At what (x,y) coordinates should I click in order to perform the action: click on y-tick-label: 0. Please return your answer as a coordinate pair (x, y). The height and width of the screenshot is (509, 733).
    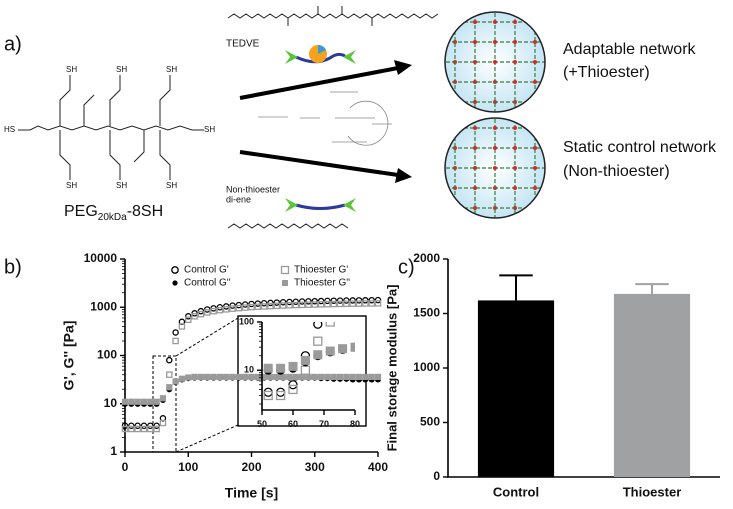
    Looking at the image, I should click on (436, 476).